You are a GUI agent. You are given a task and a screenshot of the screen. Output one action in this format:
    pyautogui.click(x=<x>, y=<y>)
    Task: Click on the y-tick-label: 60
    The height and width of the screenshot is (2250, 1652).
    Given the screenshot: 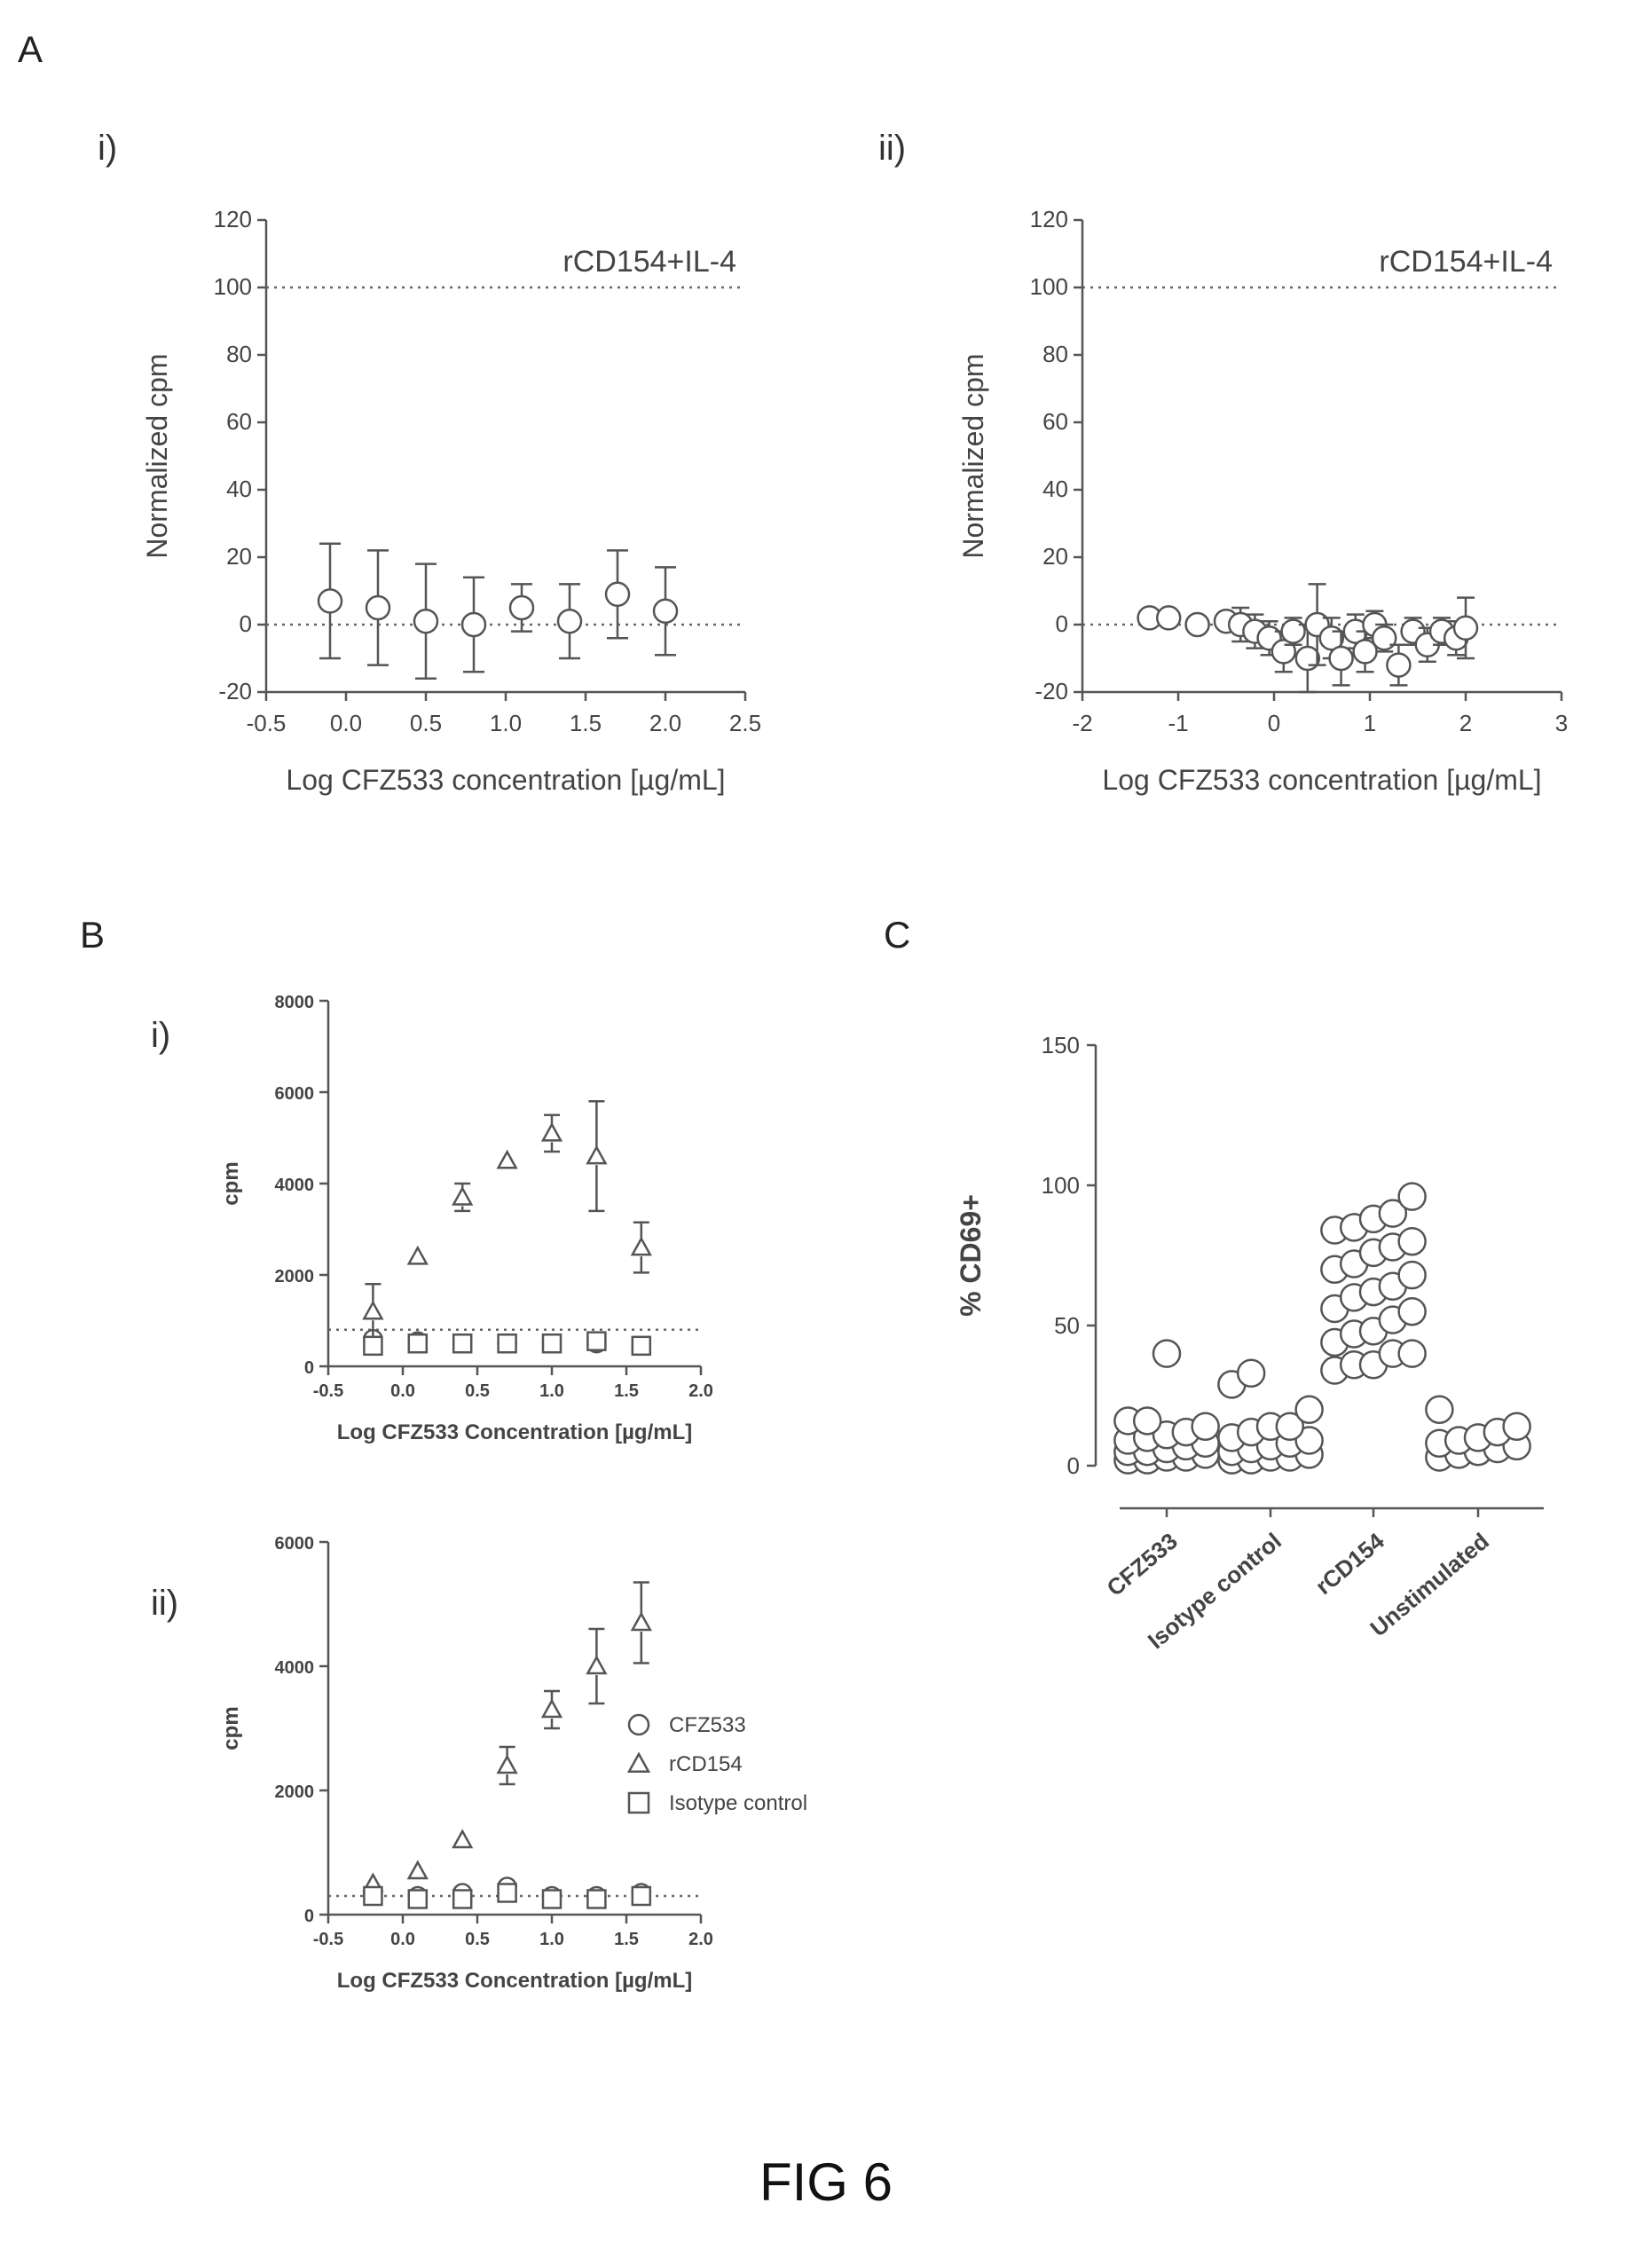 What is the action you would take?
    pyautogui.click(x=1055, y=421)
    